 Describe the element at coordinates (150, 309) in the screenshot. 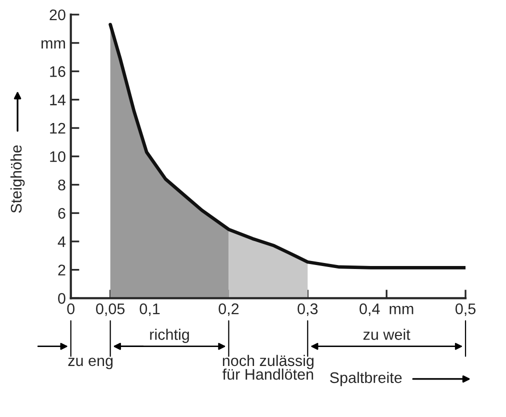

I see `x-tick-label: 0,1` at that location.